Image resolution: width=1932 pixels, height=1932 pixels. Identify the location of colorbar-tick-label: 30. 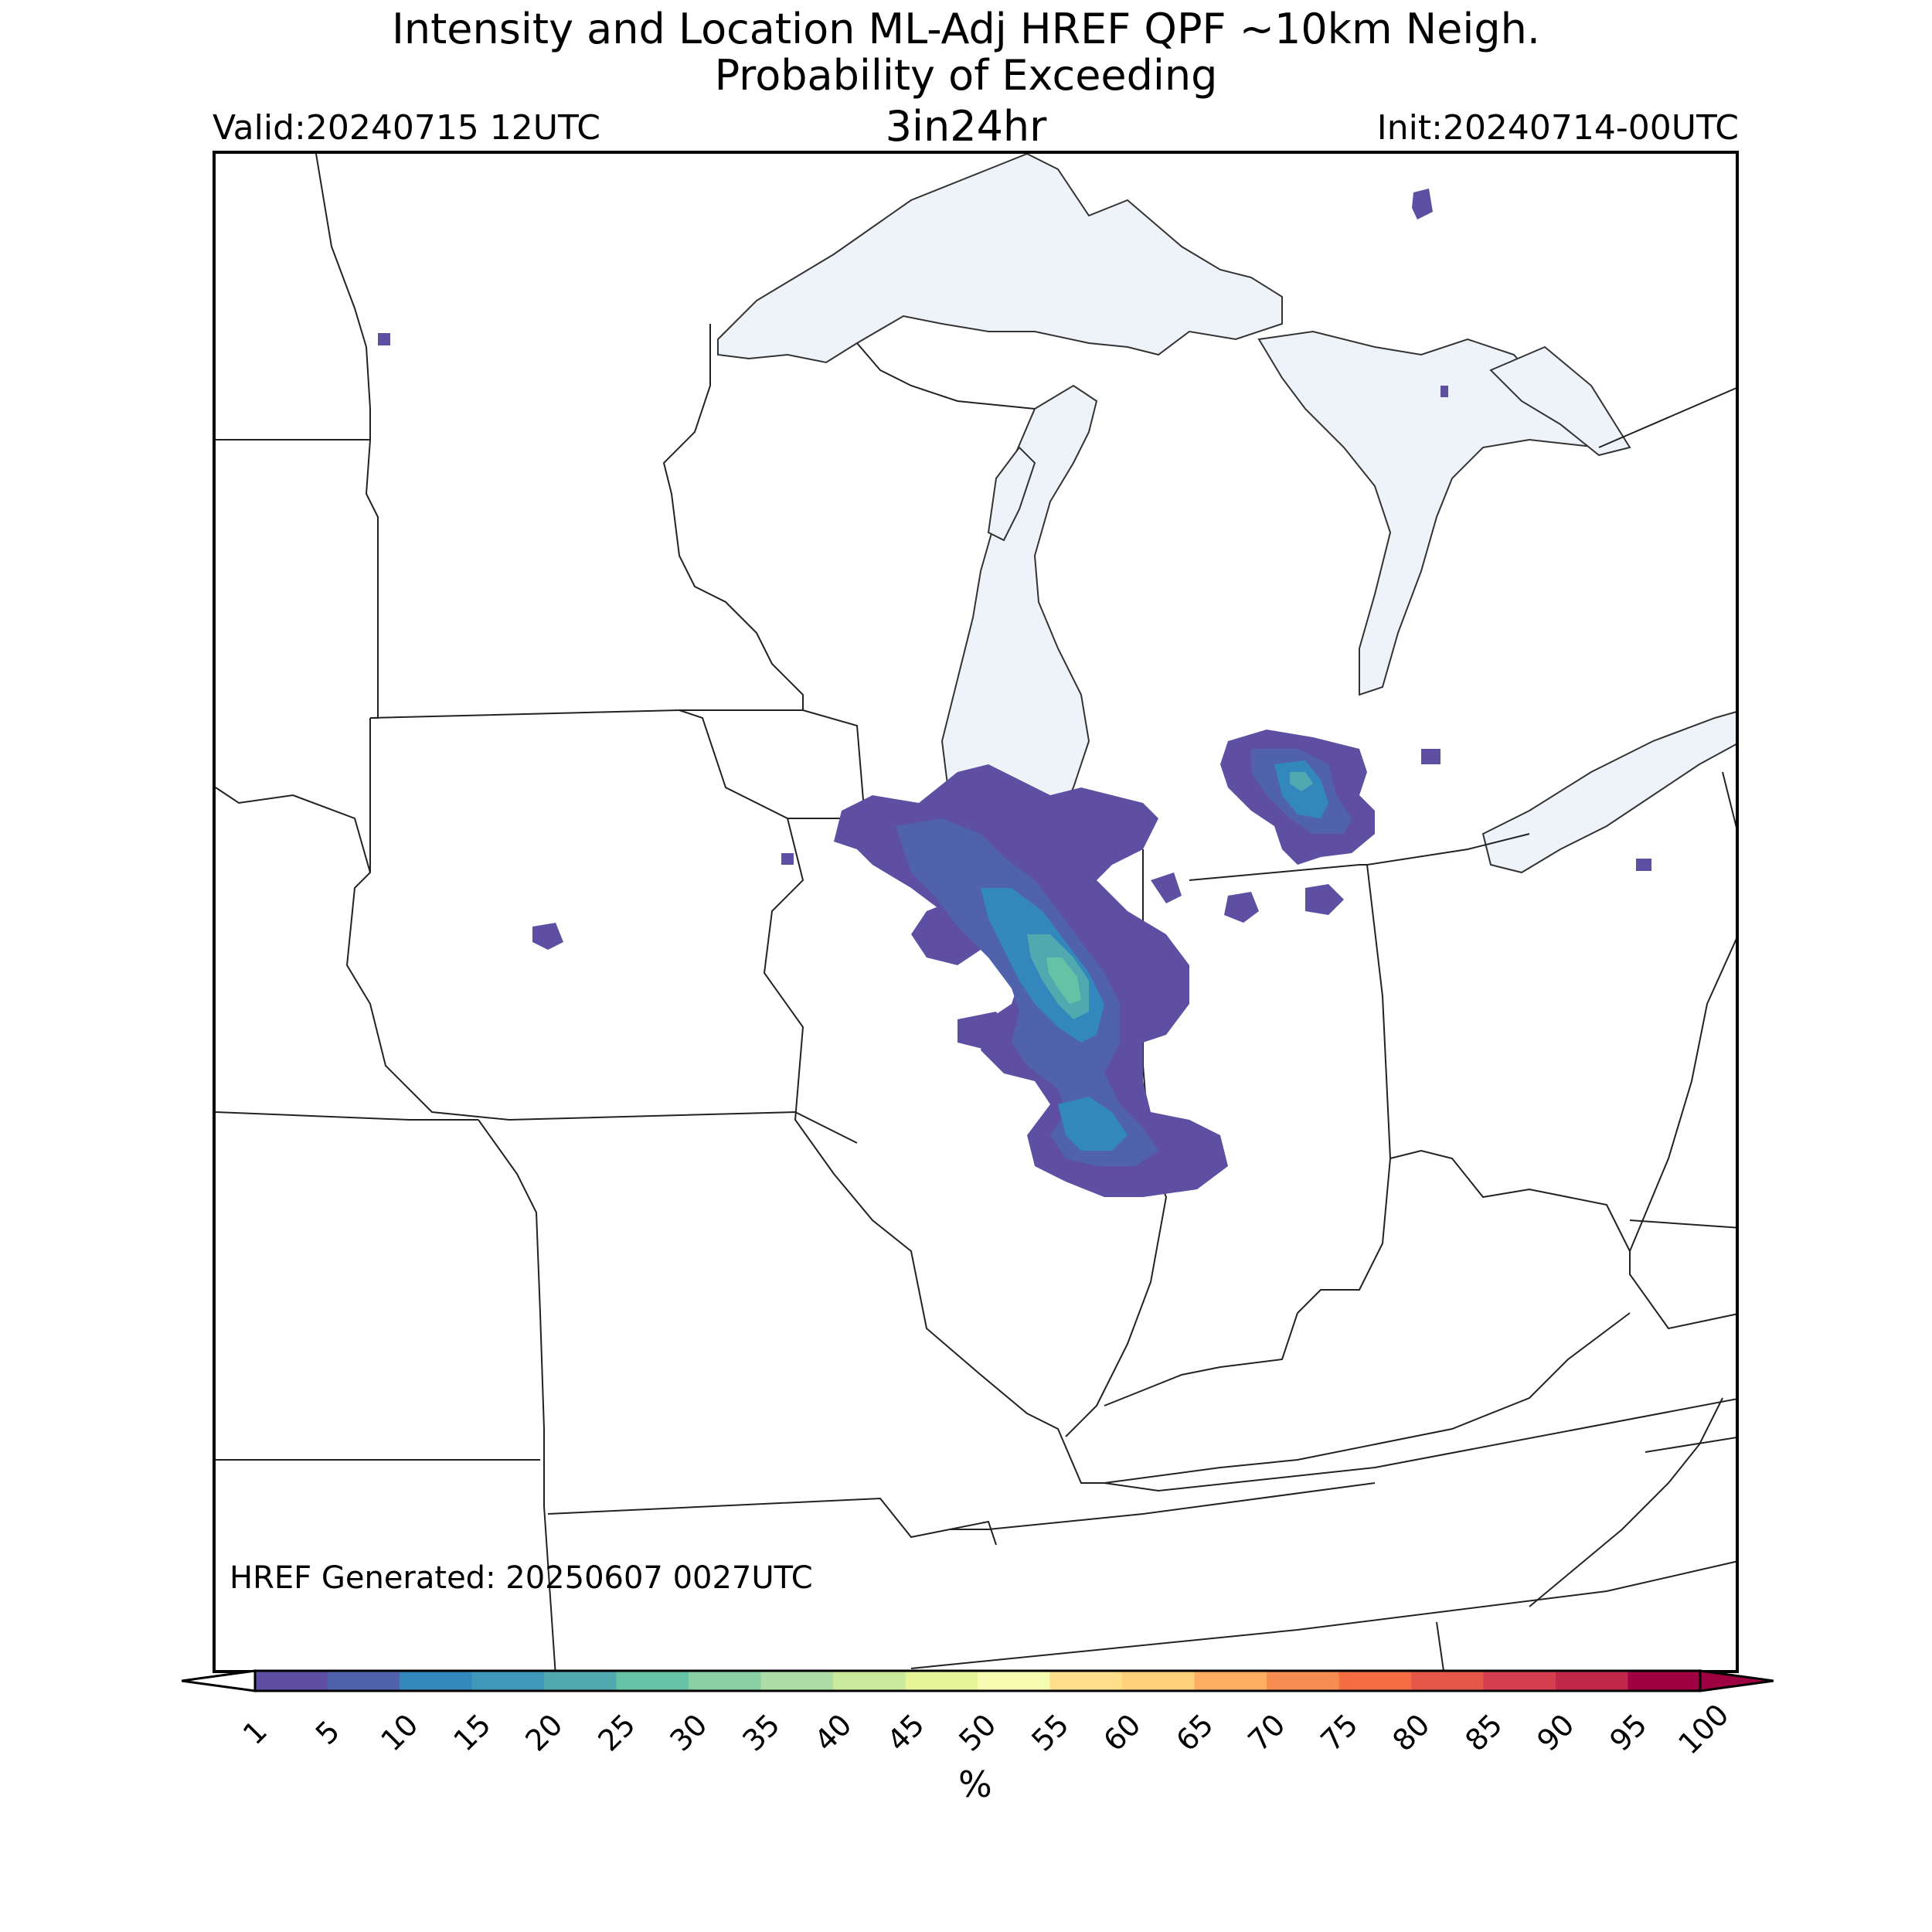
(688, 1732).